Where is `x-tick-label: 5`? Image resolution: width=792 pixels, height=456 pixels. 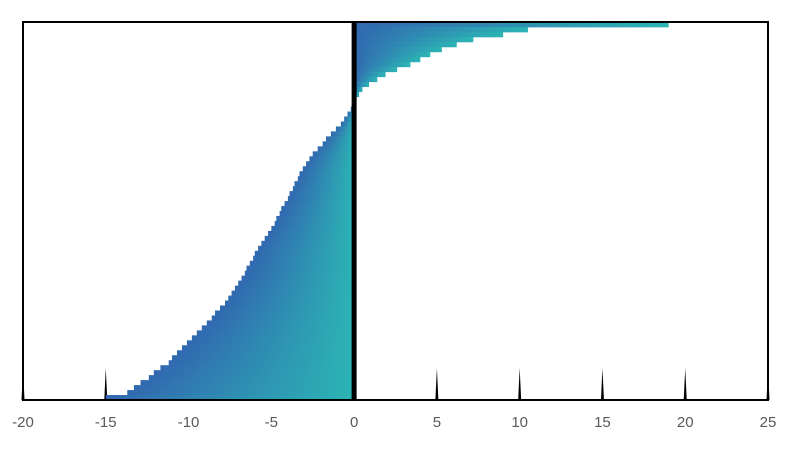
x-tick-label: 5 is located at coordinates (437, 422).